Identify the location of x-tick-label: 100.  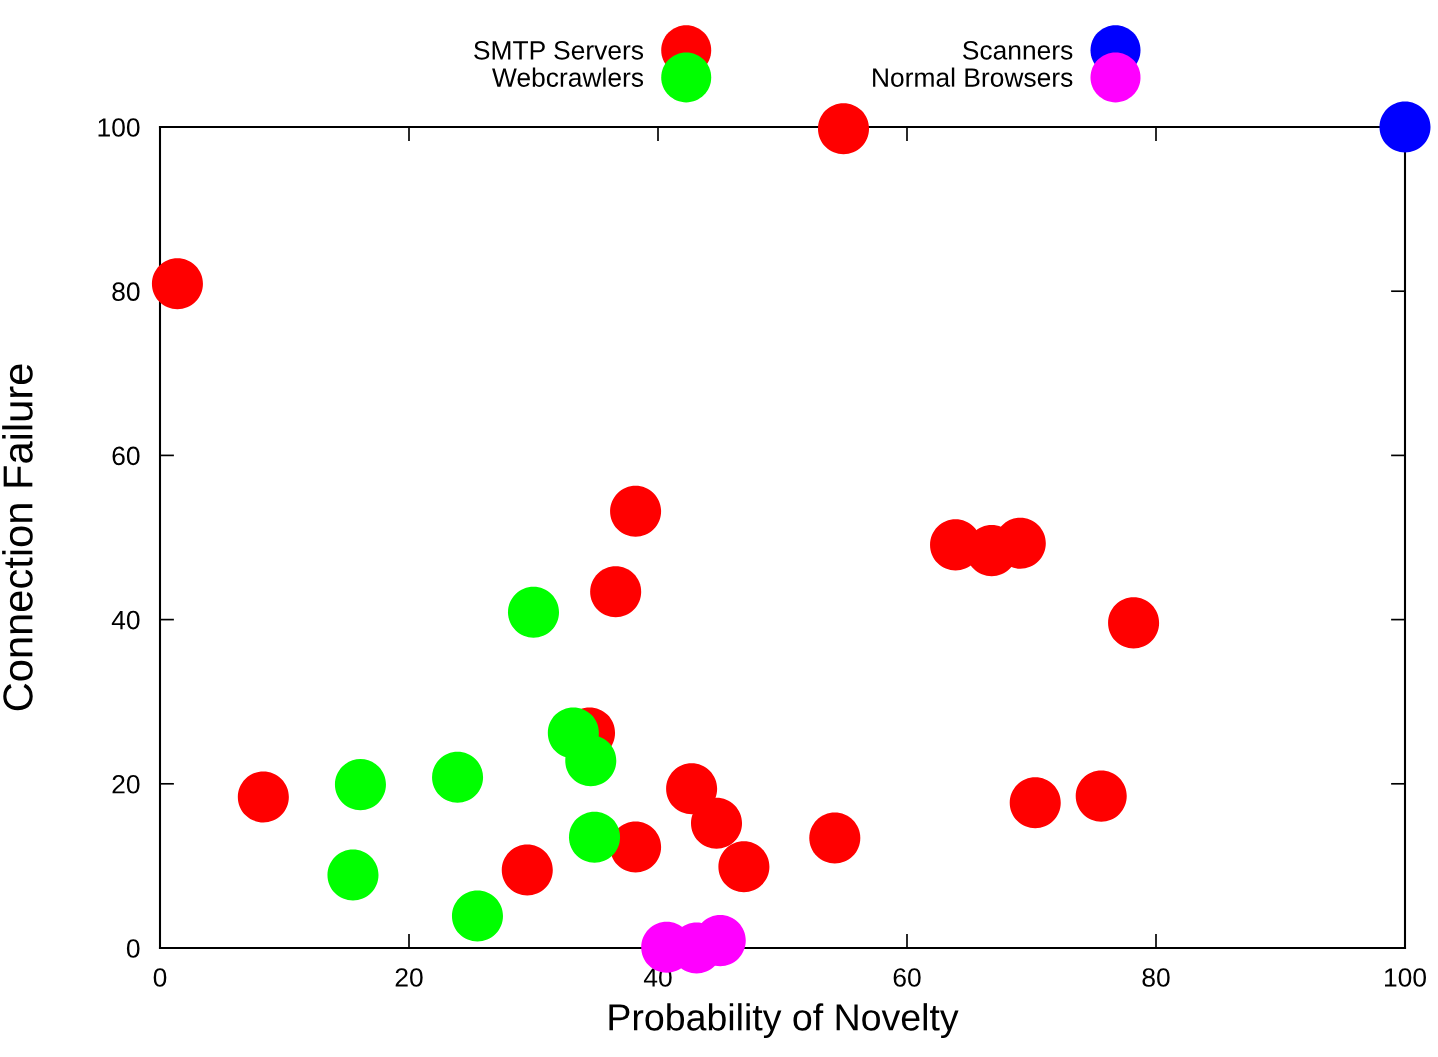
(1405, 977).